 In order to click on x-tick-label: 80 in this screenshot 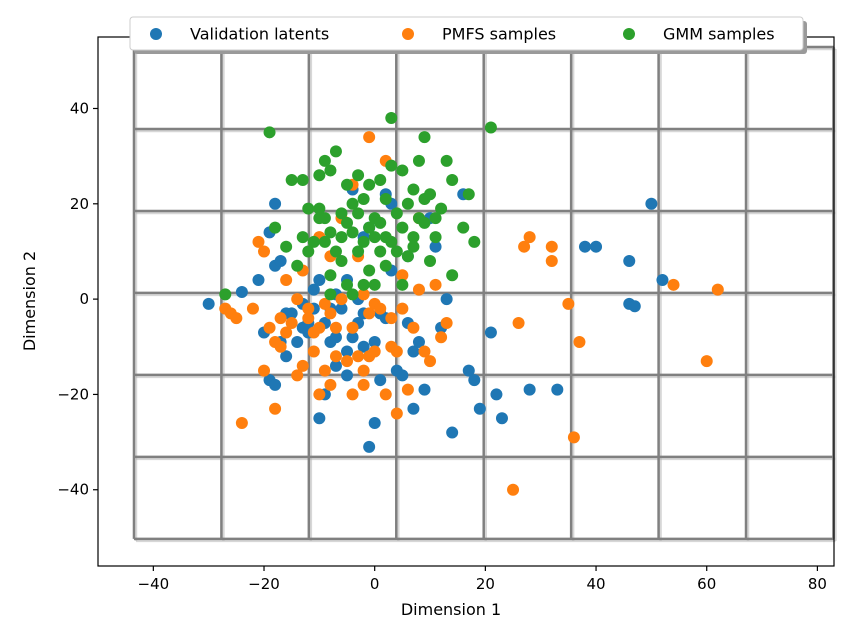, I will do `click(817, 584)`.